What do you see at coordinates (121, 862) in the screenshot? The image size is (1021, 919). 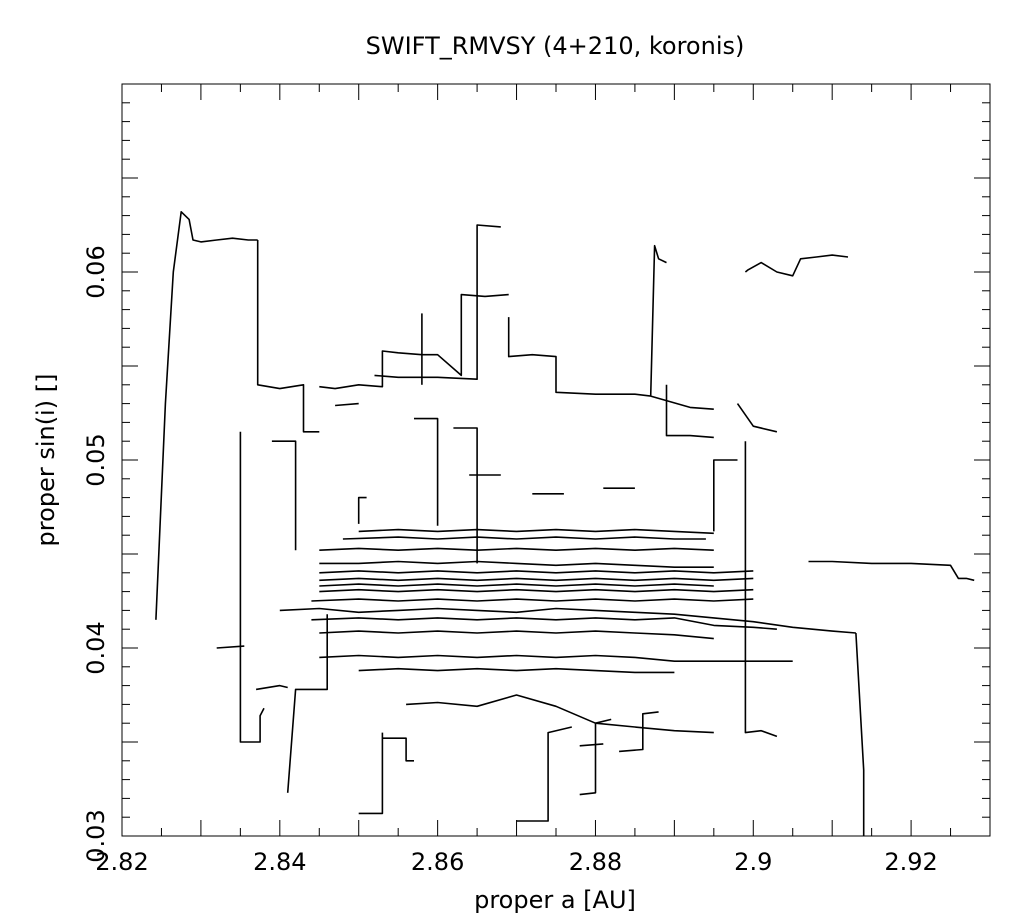 I see `x-tick-label: 2.82` at bounding box center [121, 862].